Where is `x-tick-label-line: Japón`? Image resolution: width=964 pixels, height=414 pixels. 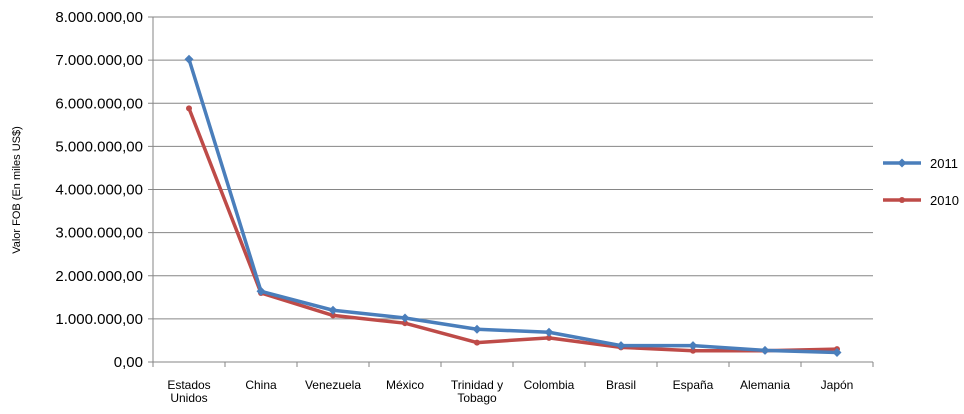 x-tick-label-line: Japón is located at coordinates (837, 385).